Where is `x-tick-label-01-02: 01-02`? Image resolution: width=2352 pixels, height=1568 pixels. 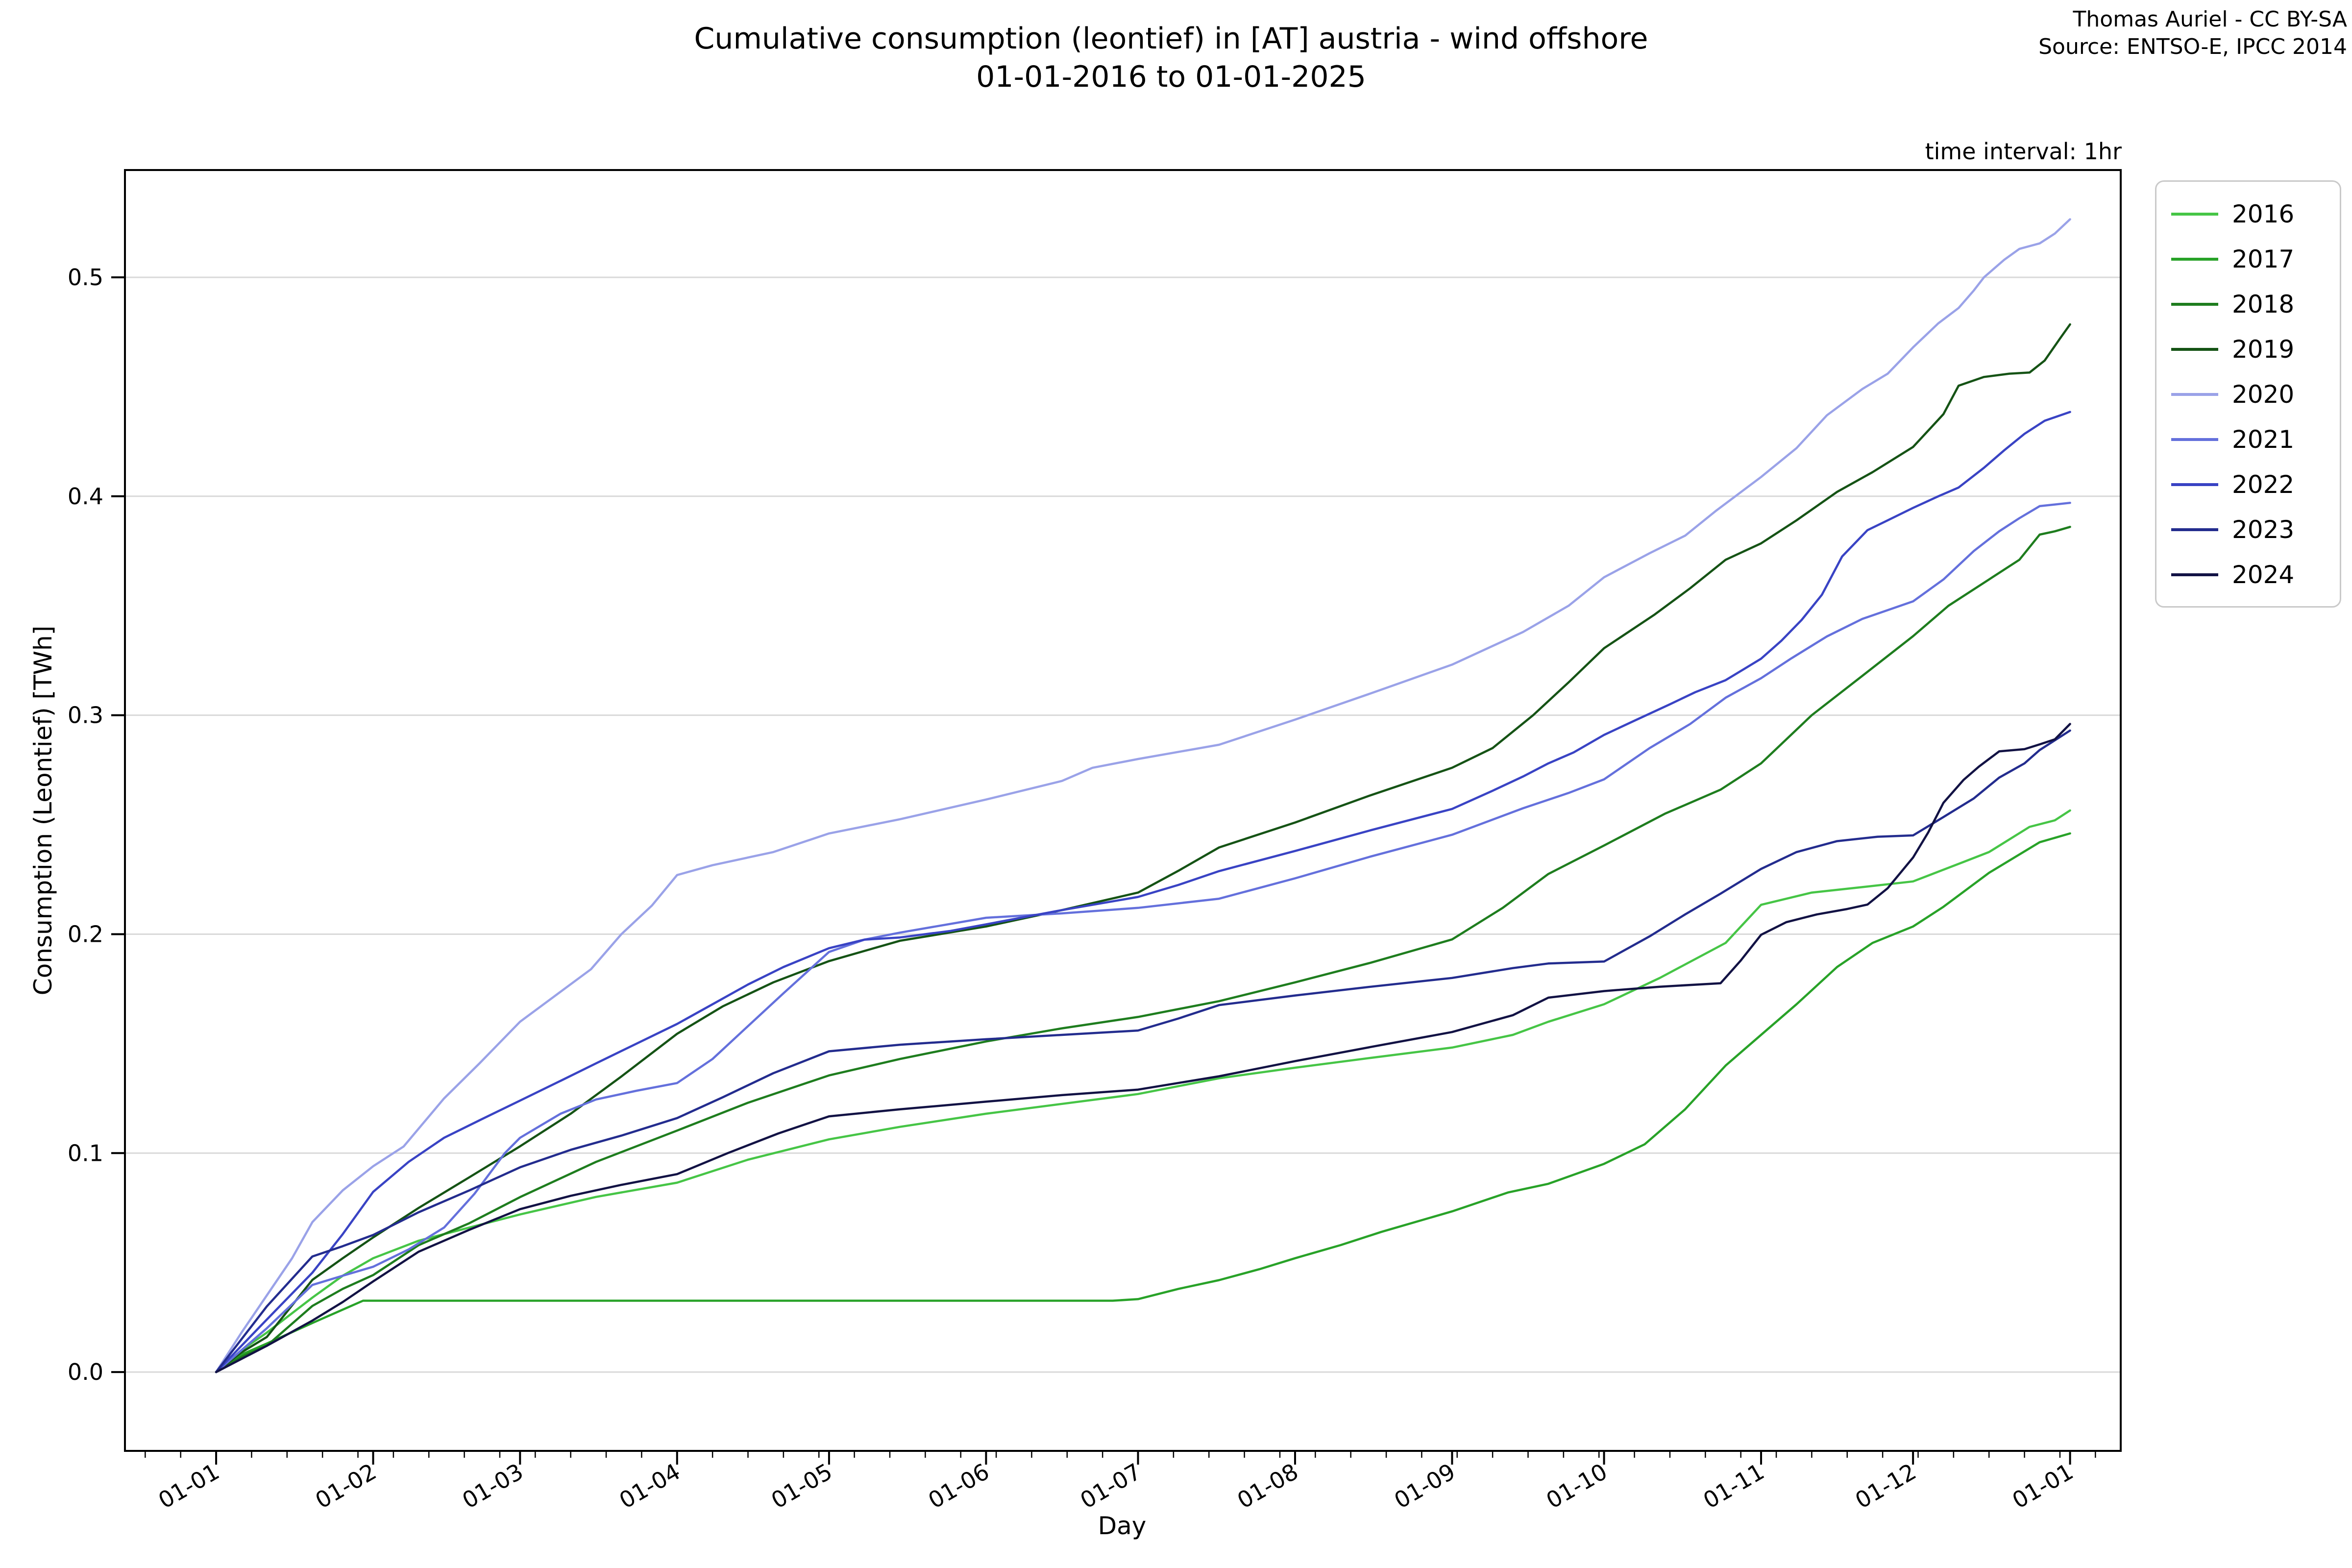
x-tick-label-01-02: 01-02 is located at coordinates (346, 1486).